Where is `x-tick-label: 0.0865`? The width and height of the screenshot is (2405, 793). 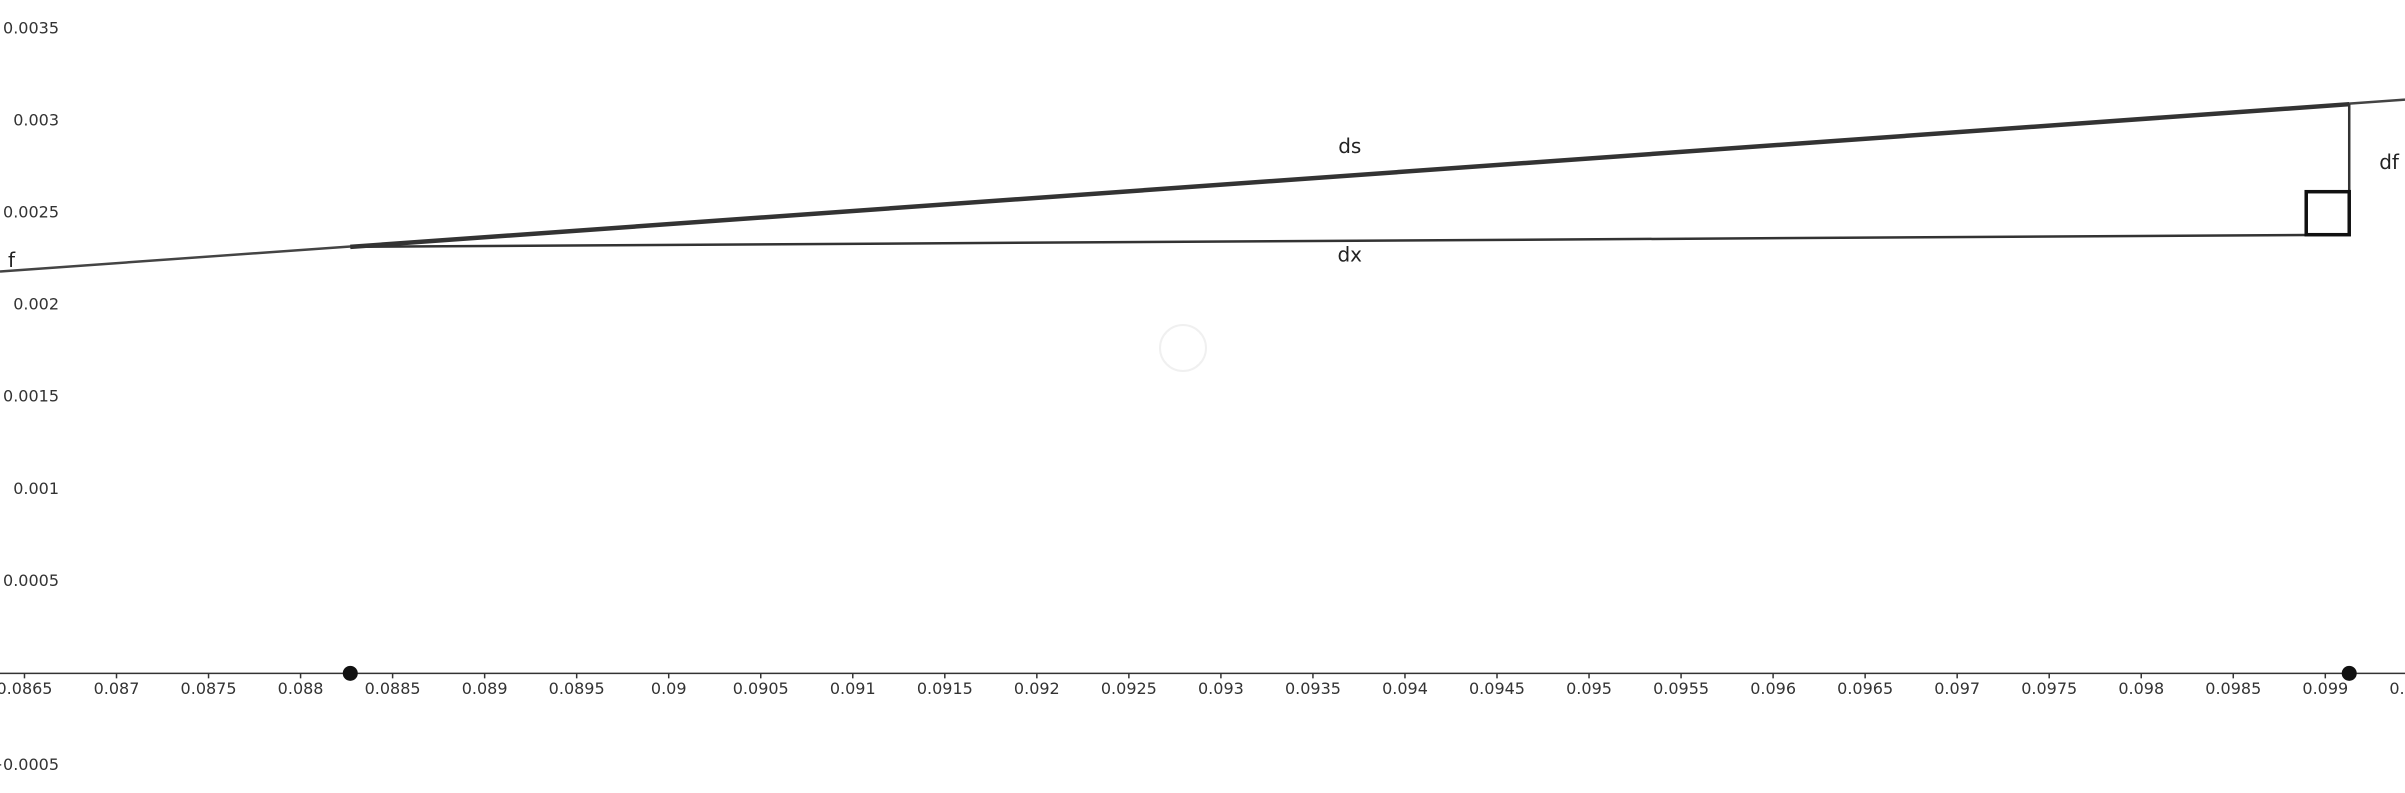 x-tick-label: 0.0865 is located at coordinates (26, 688).